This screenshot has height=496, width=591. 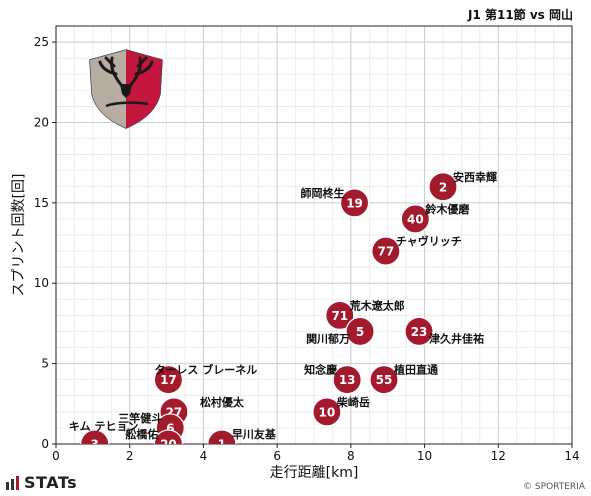 What do you see at coordinates (554, 487) in the screenshot?
I see `copyright: © SPORTERIA` at bounding box center [554, 487].